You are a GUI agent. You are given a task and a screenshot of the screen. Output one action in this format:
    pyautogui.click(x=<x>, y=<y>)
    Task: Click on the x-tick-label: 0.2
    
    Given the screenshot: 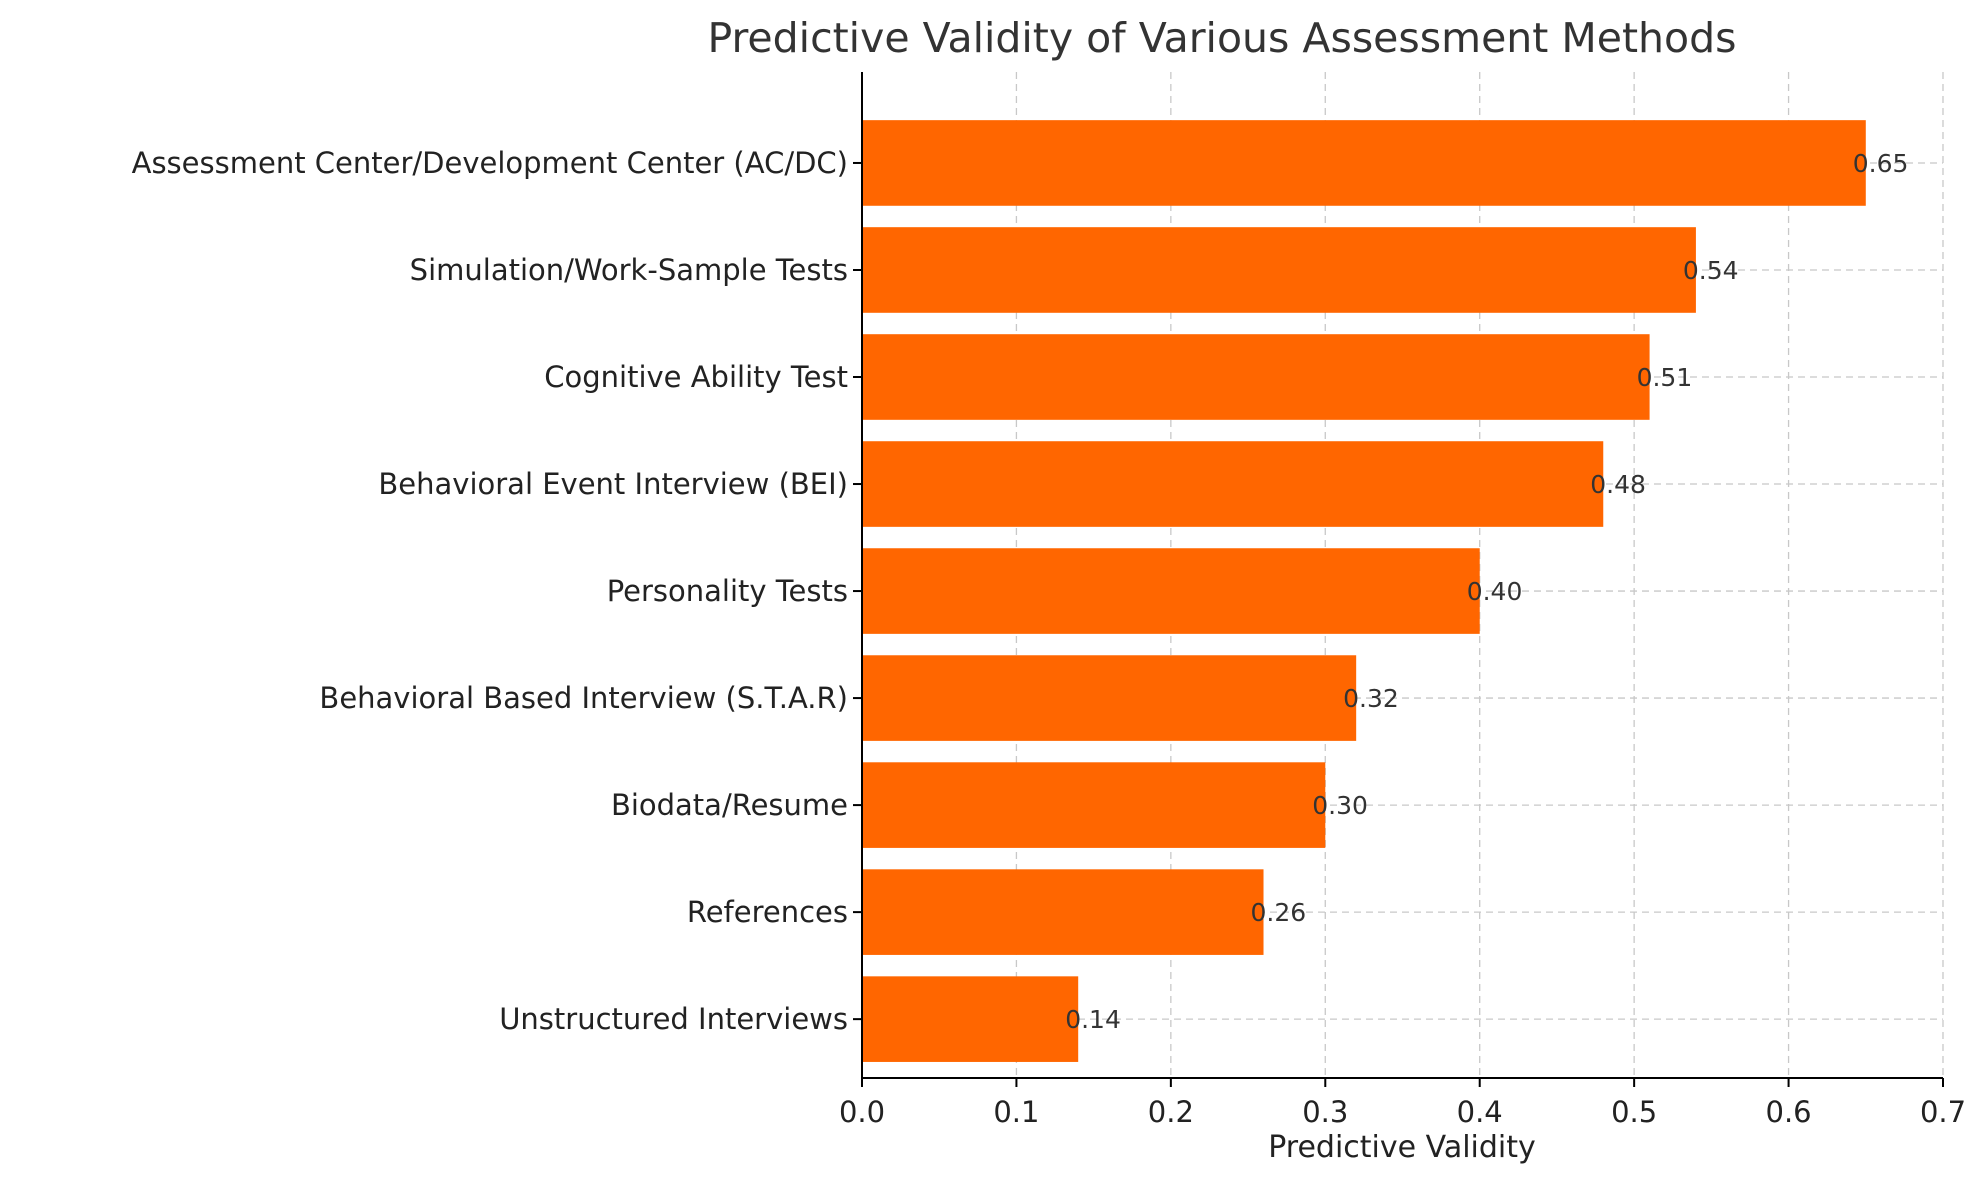 What is the action you would take?
    pyautogui.click(x=1171, y=1112)
    